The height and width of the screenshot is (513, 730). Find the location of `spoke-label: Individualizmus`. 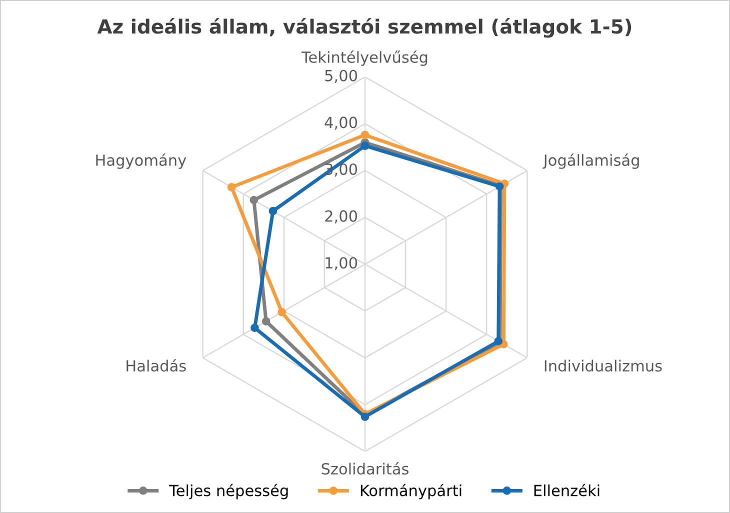

spoke-label: Individualizmus is located at coordinates (603, 366).